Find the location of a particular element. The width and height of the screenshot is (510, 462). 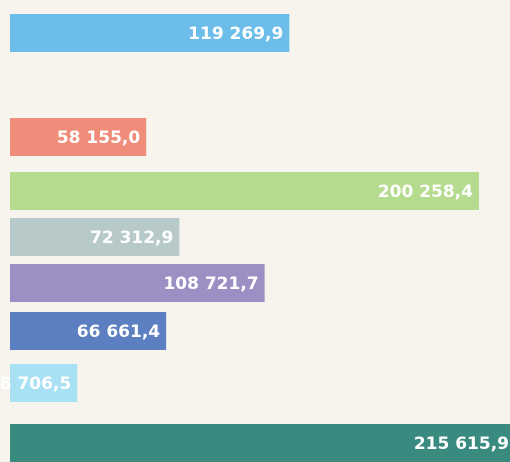

value-label: 215 615,9 is located at coordinates (461, 444).